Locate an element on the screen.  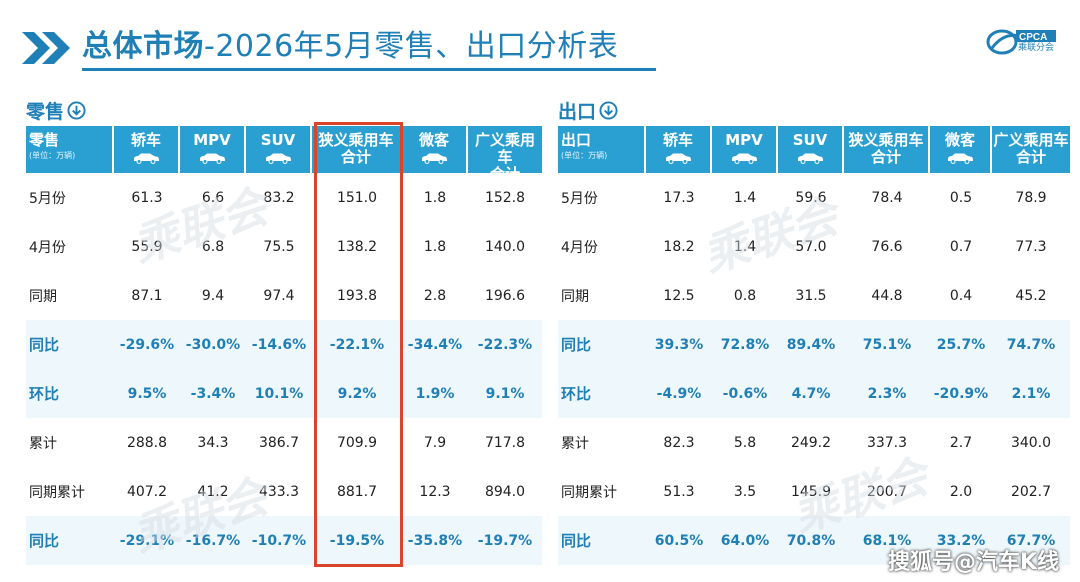
table-cell: 41.2 is located at coordinates (213, 491).